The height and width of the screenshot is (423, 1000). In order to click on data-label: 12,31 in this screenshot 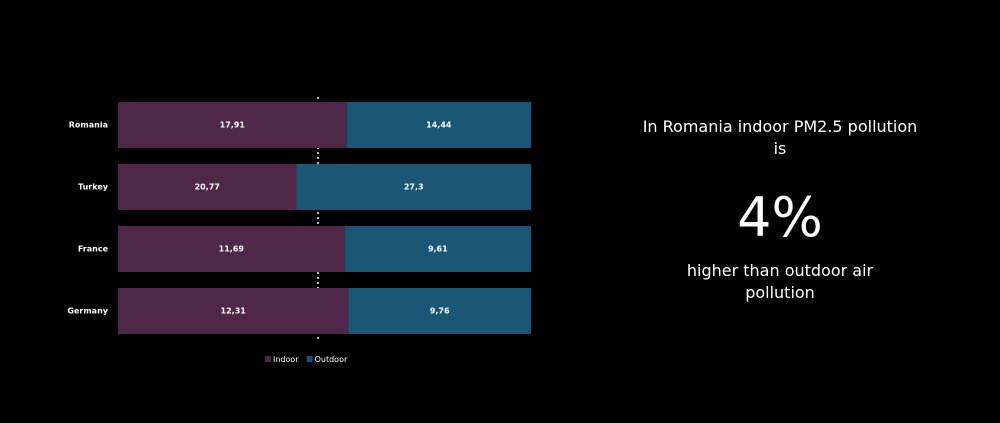, I will do `click(234, 311)`.